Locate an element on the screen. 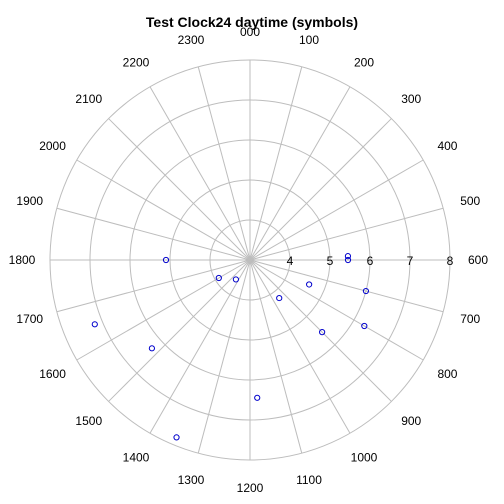 This screenshot has height=504, width=504. radial-tick-label: 8 is located at coordinates (450, 261).